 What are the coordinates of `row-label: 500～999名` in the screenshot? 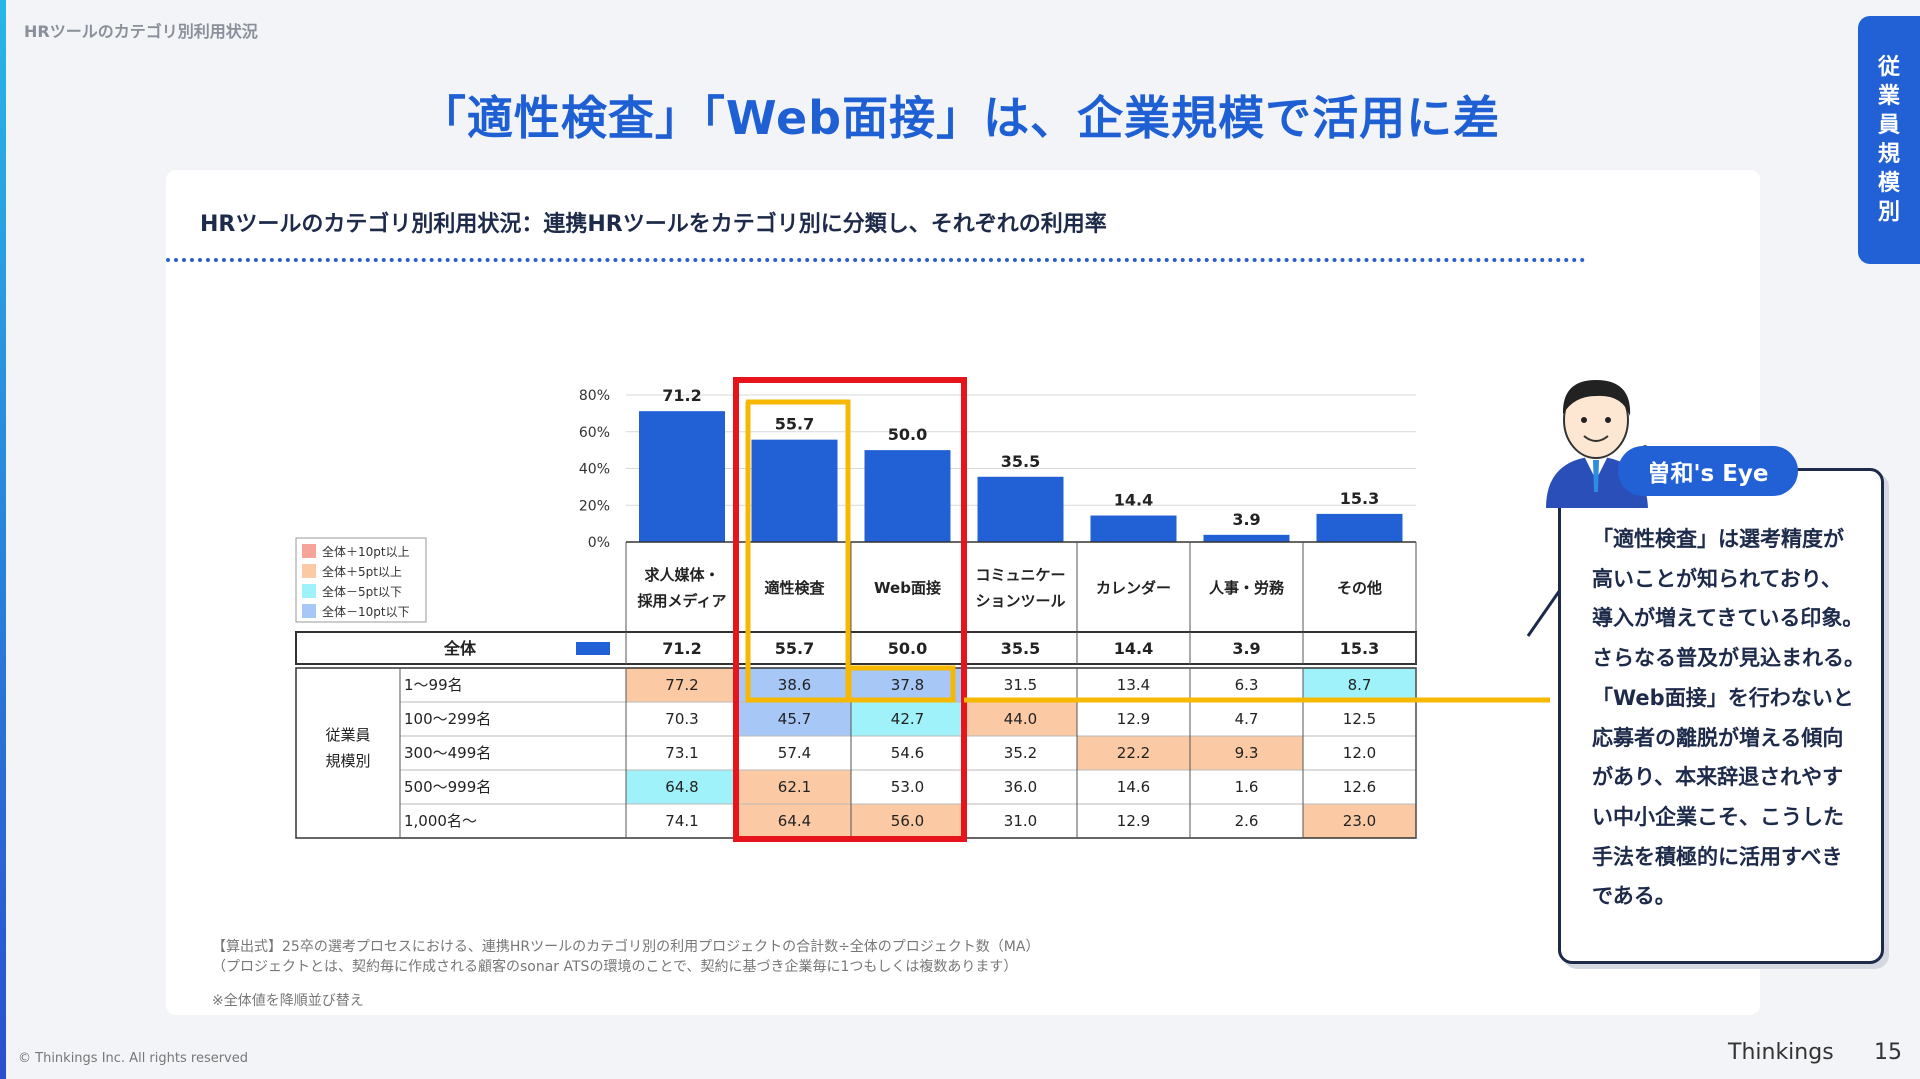 It's located at (447, 787).